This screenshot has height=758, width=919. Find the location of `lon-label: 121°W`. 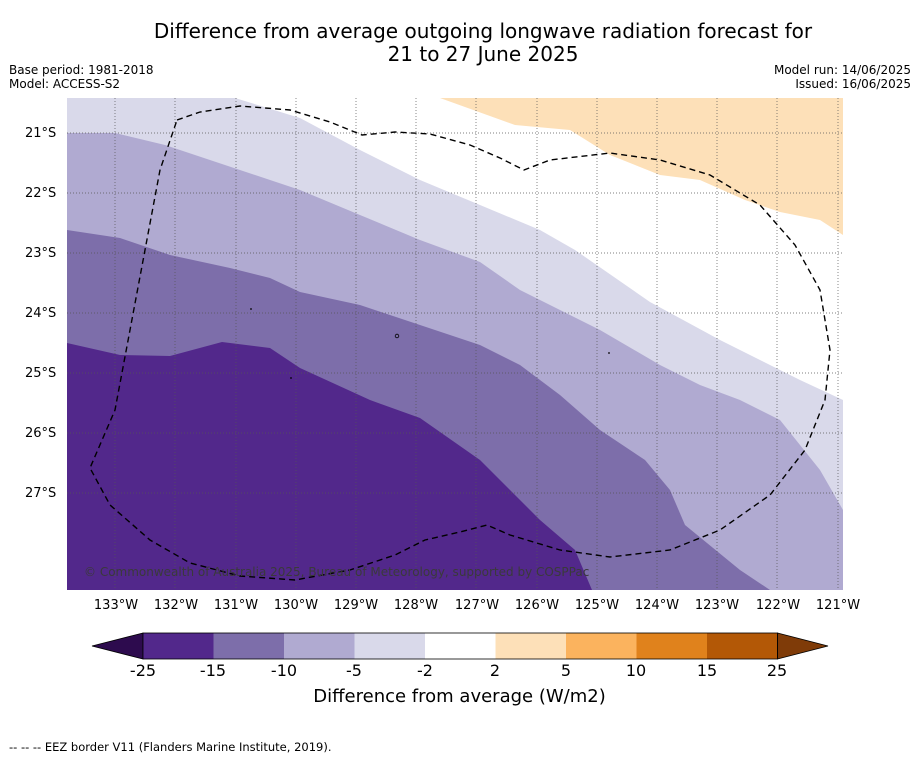

lon-label: 121°W is located at coordinates (838, 605).